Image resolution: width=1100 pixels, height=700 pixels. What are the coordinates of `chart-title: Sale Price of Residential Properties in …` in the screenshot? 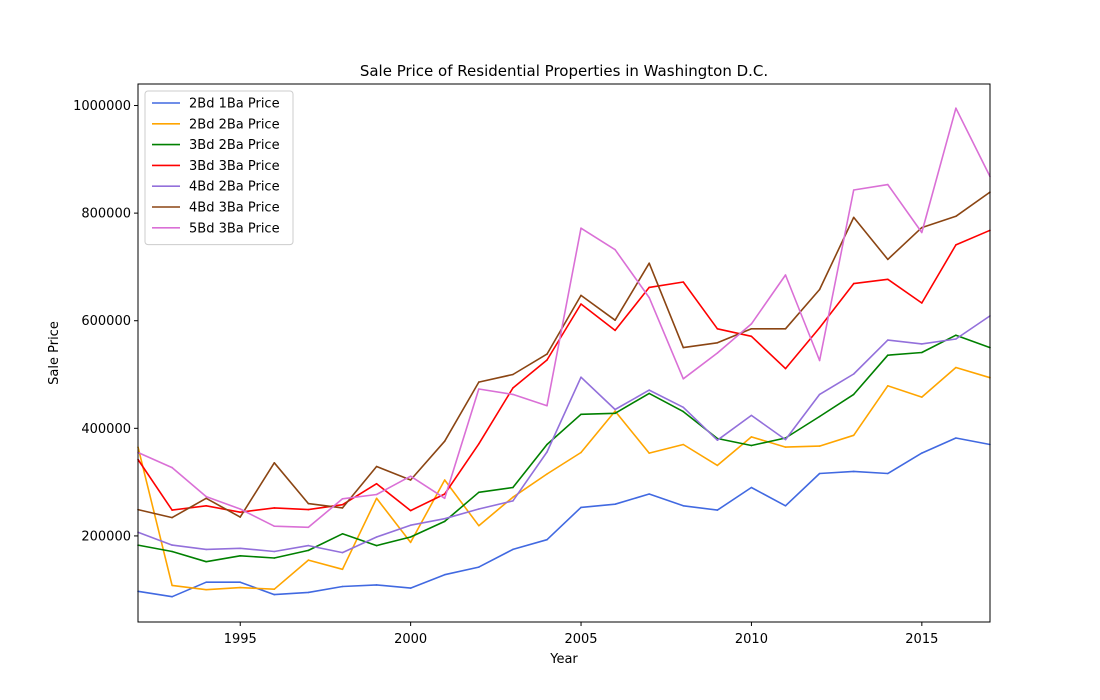 It's located at (564, 71).